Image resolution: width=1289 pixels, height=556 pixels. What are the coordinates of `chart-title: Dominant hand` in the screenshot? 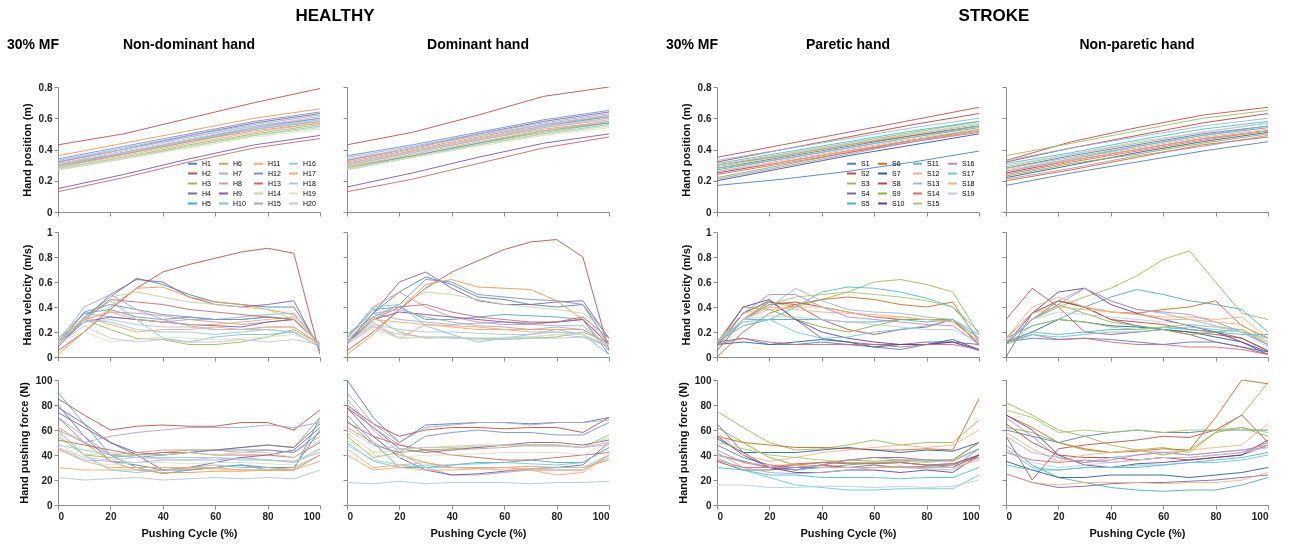 It's located at (478, 44).